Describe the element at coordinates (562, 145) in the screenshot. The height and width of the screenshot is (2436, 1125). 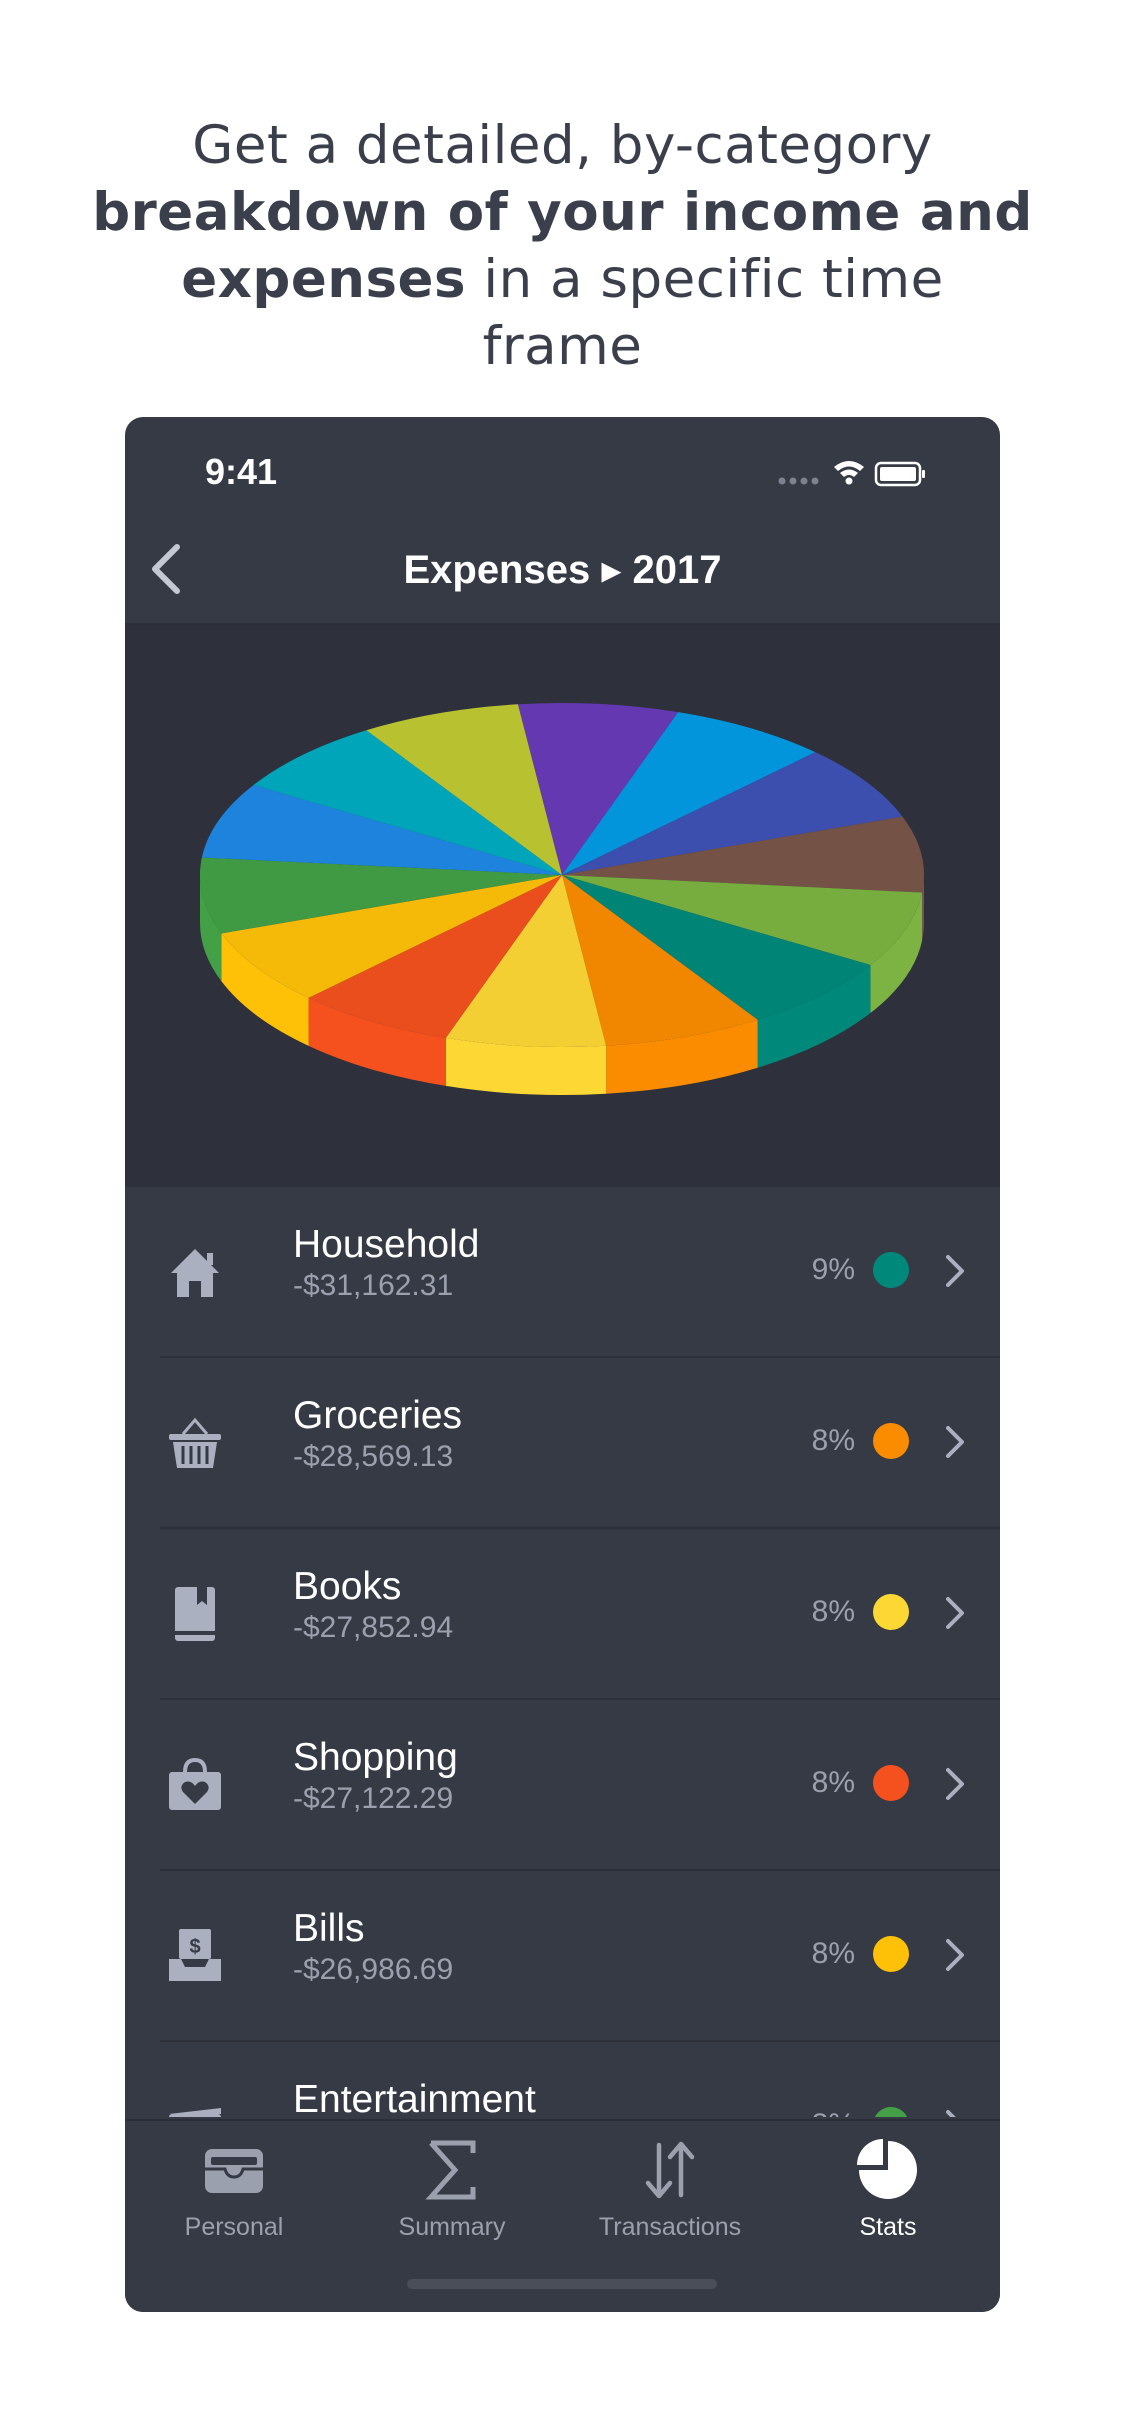
I see `headline-line-1: Get a detailed, by-category` at that location.